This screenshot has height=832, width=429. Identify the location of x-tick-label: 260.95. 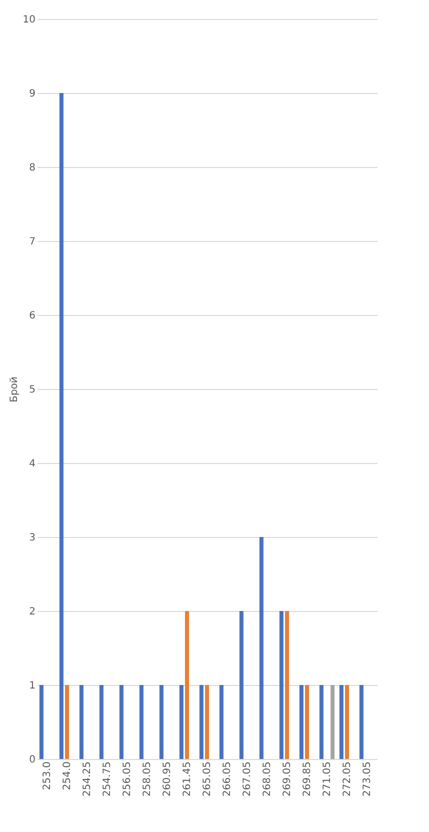
(167, 779).